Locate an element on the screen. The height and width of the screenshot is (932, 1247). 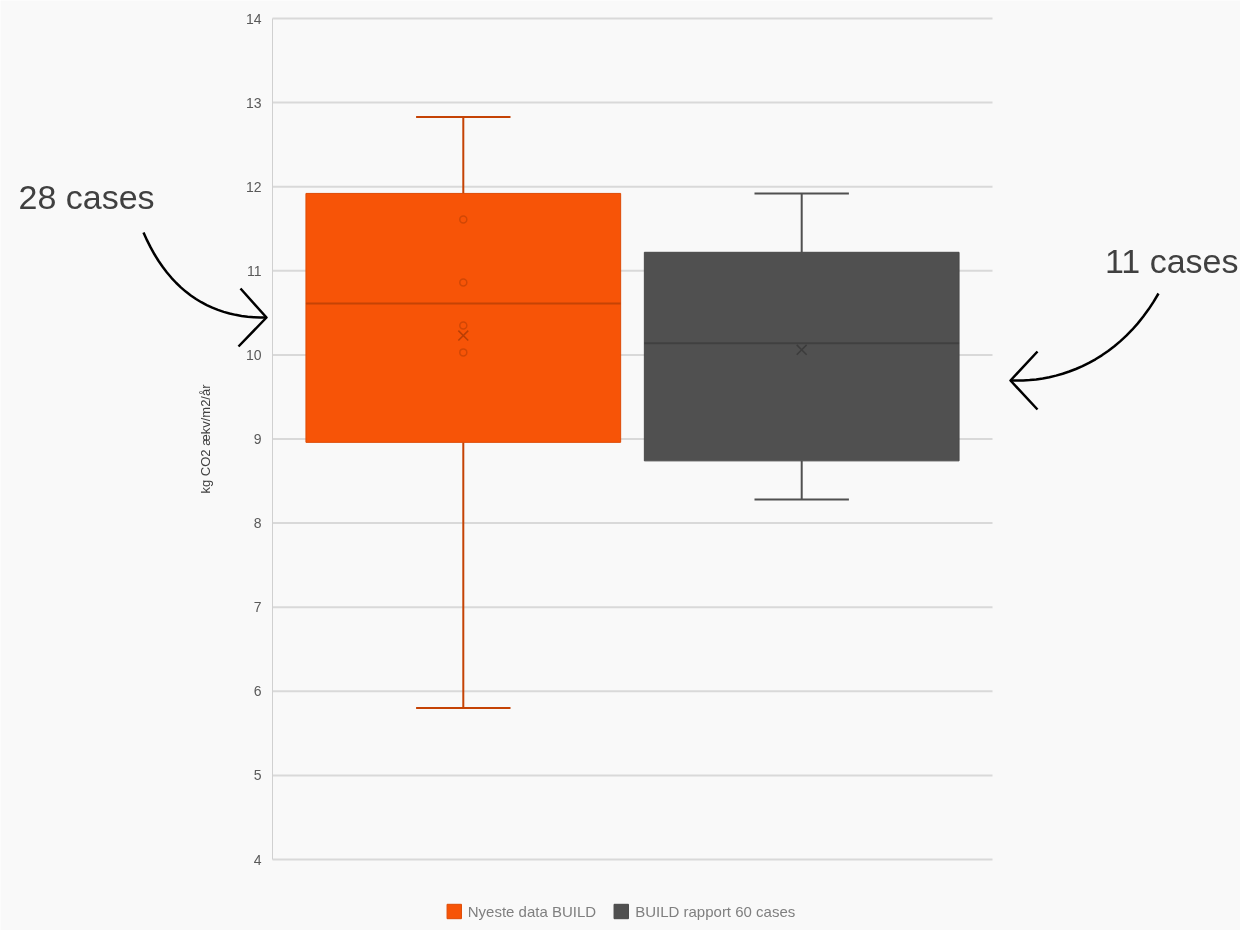
y-tick-label: 11 is located at coordinates (254, 270).